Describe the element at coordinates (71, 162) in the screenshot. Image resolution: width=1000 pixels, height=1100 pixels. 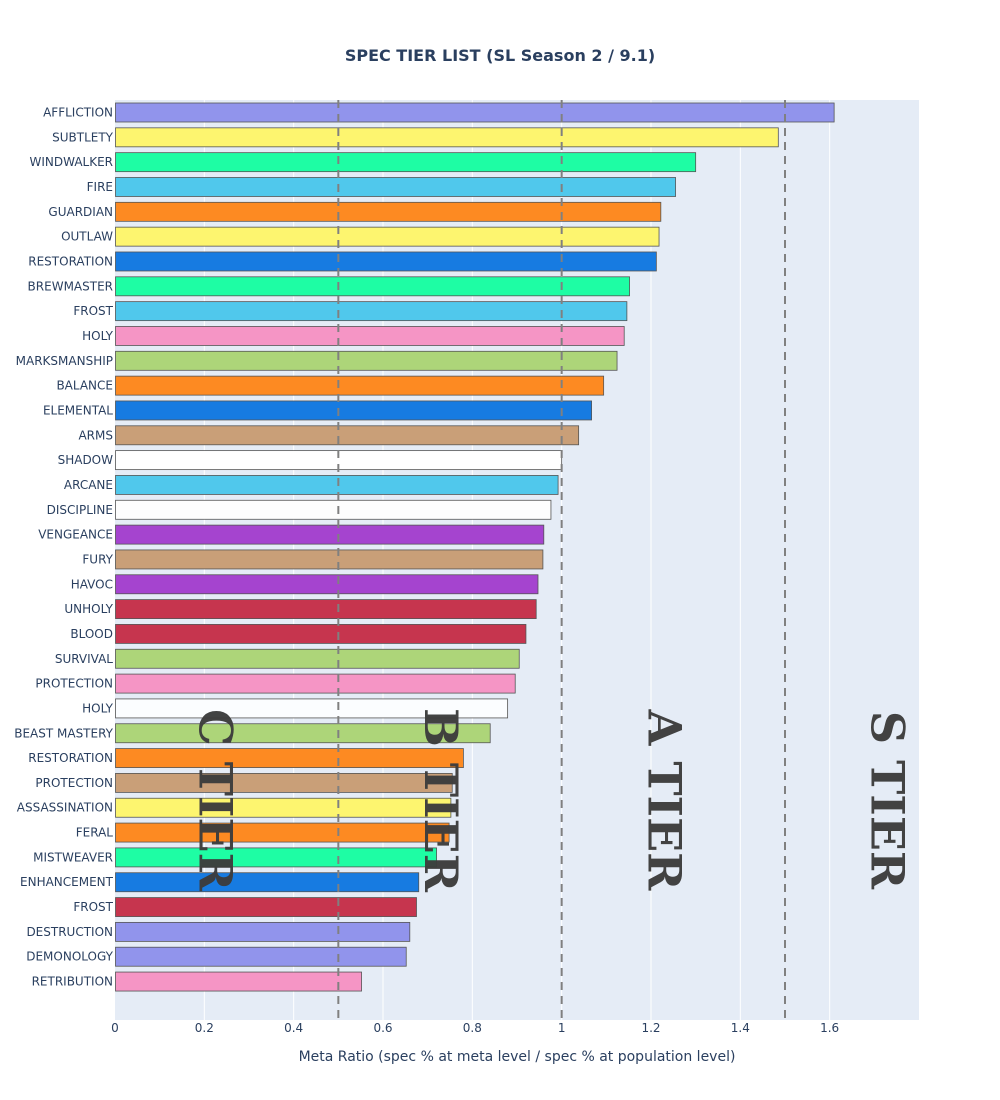
I see `category-label: WINDWALKER` at that location.